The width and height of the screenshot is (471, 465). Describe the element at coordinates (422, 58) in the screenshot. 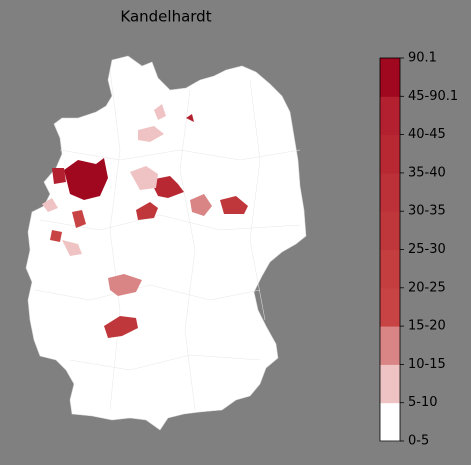

I see `colorbar-label: 90.1` at that location.